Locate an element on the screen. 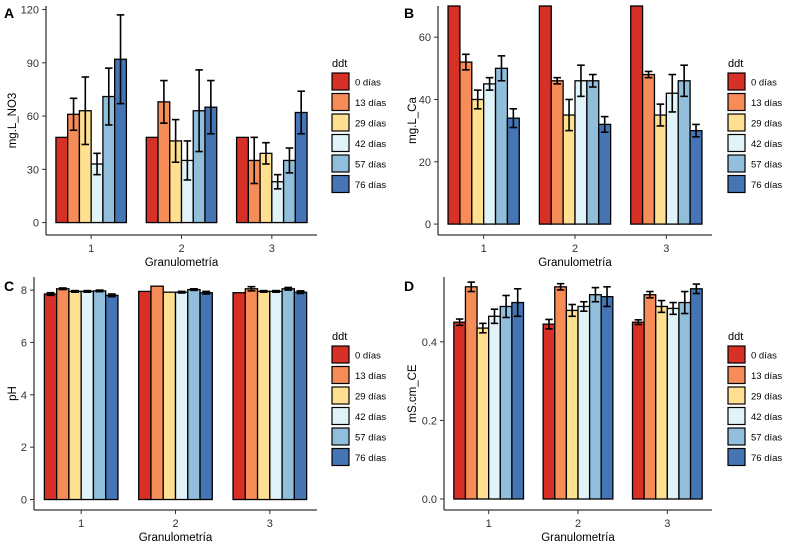 This screenshot has width=800, height=546. panel-tag: D is located at coordinates (409, 286).